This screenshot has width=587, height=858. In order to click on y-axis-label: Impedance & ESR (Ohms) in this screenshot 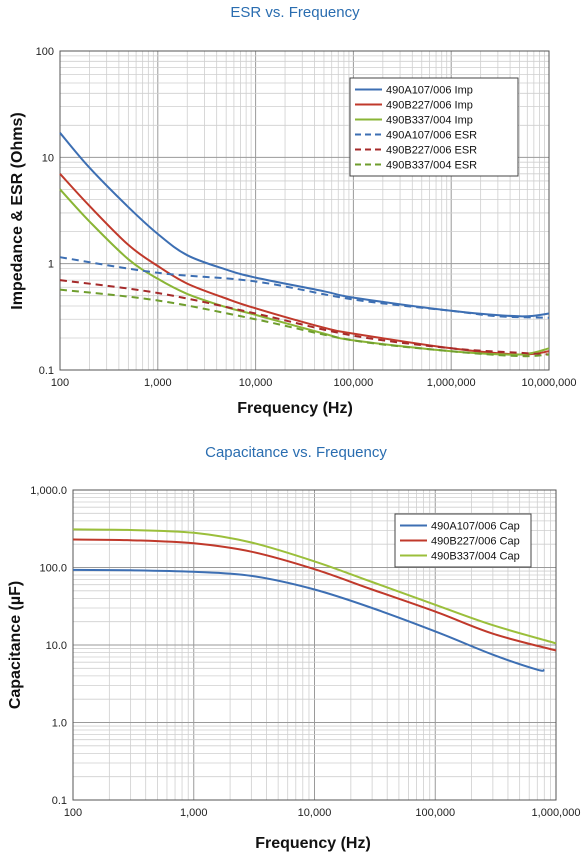, I will do `click(17, 210)`.